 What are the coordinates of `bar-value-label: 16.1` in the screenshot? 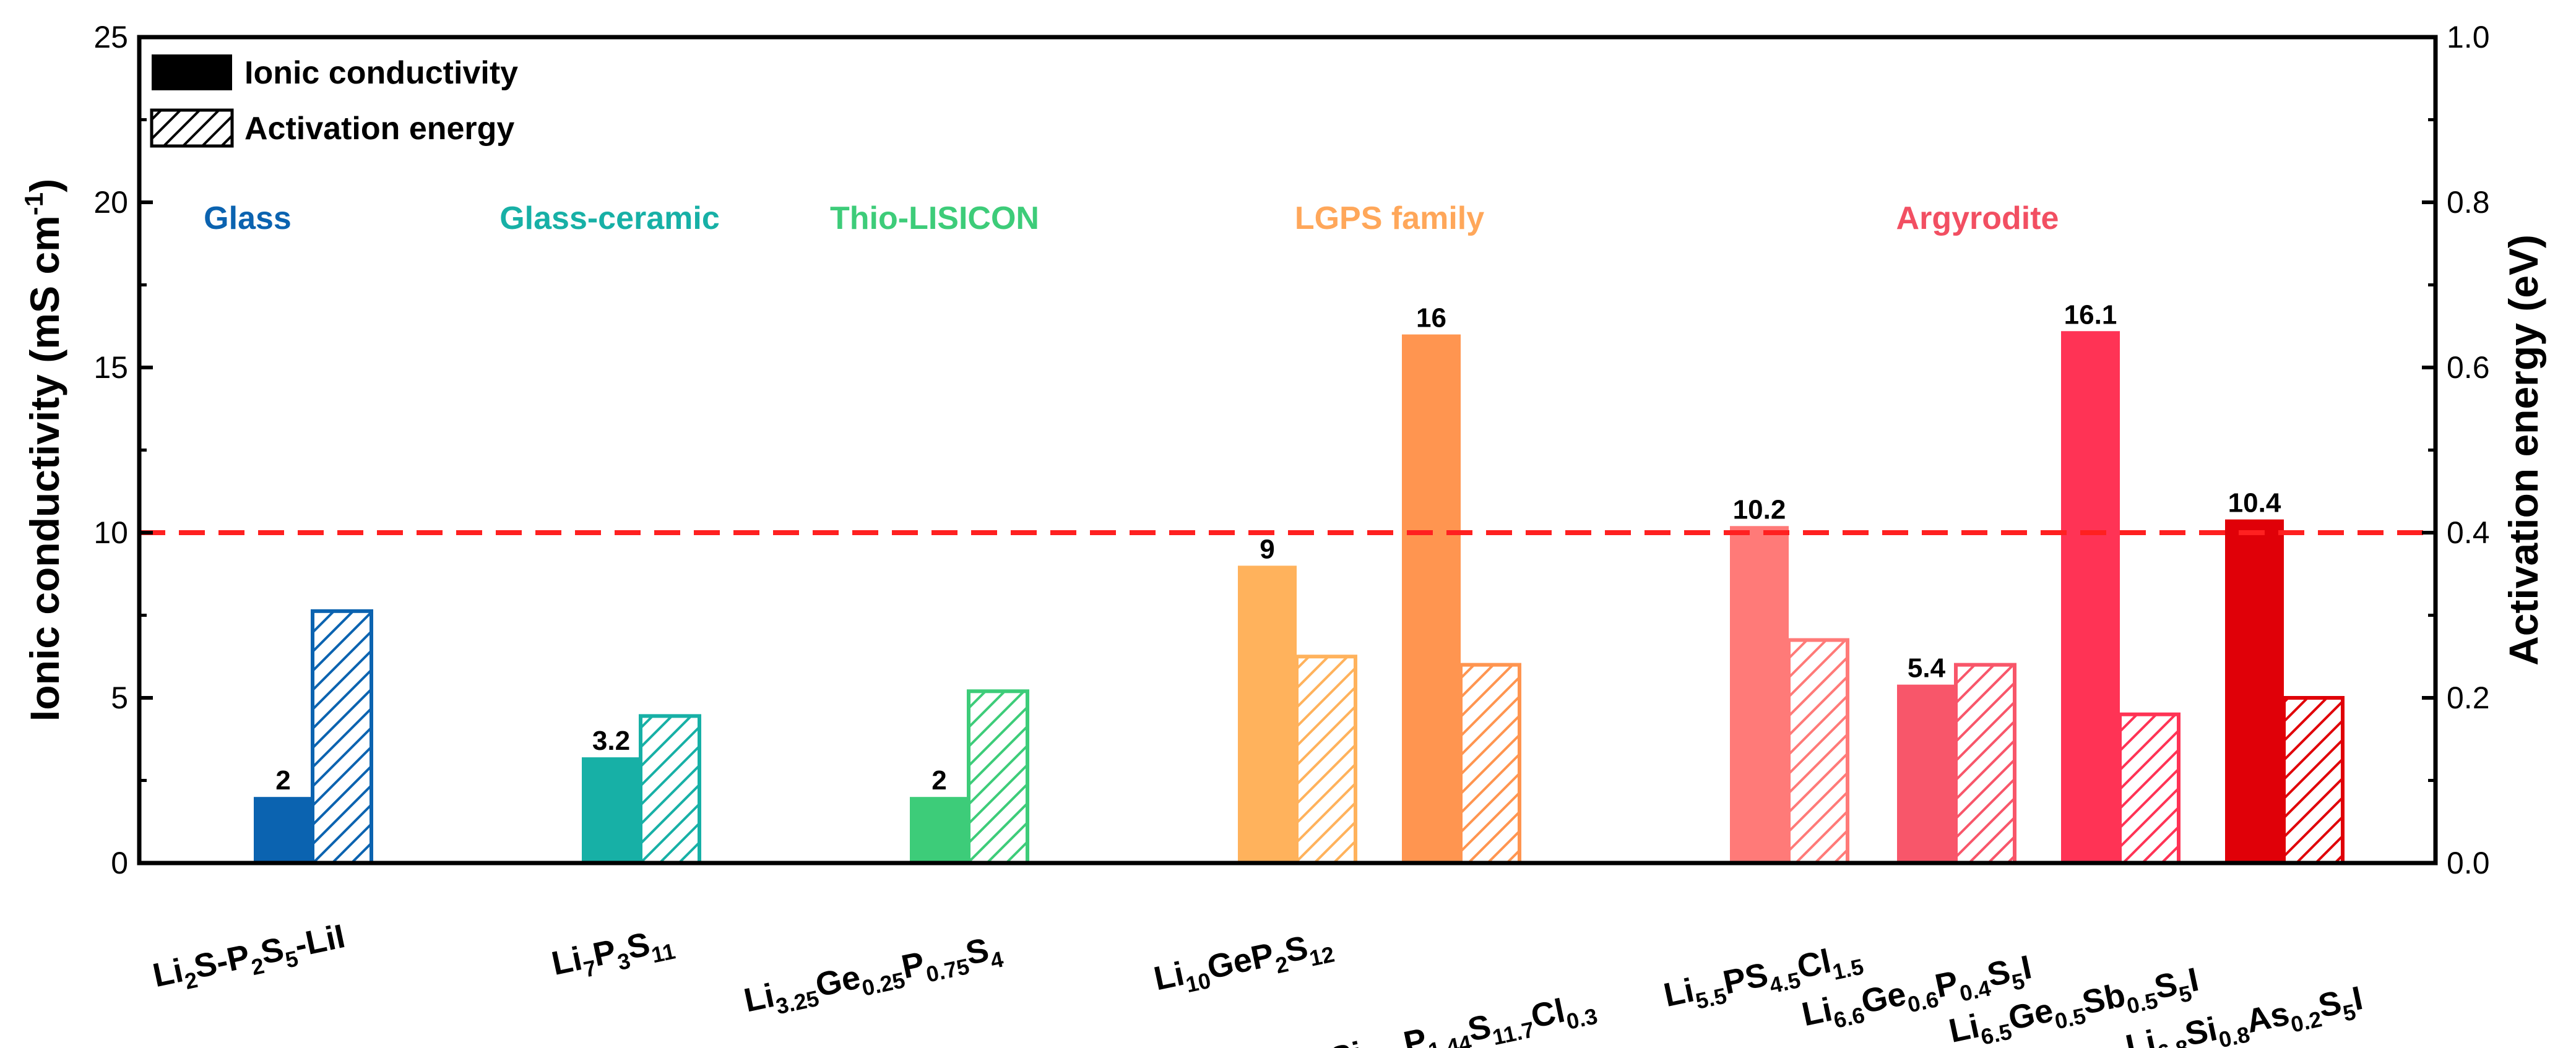 It's located at (2090, 314).